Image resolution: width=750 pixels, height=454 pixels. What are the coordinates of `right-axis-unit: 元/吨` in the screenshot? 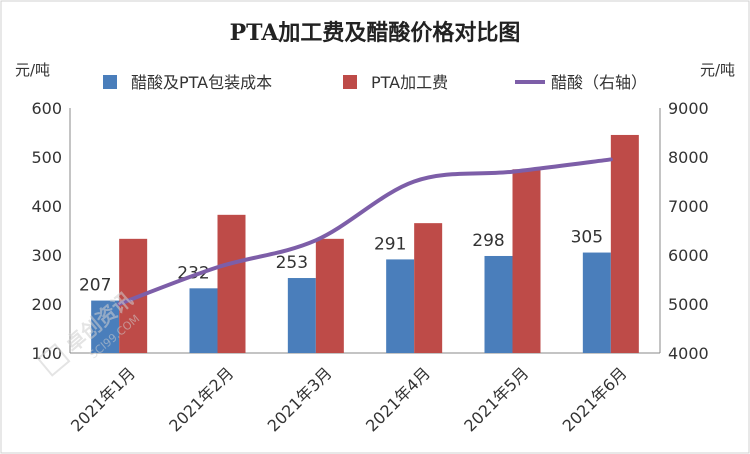 It's located at (717, 70).